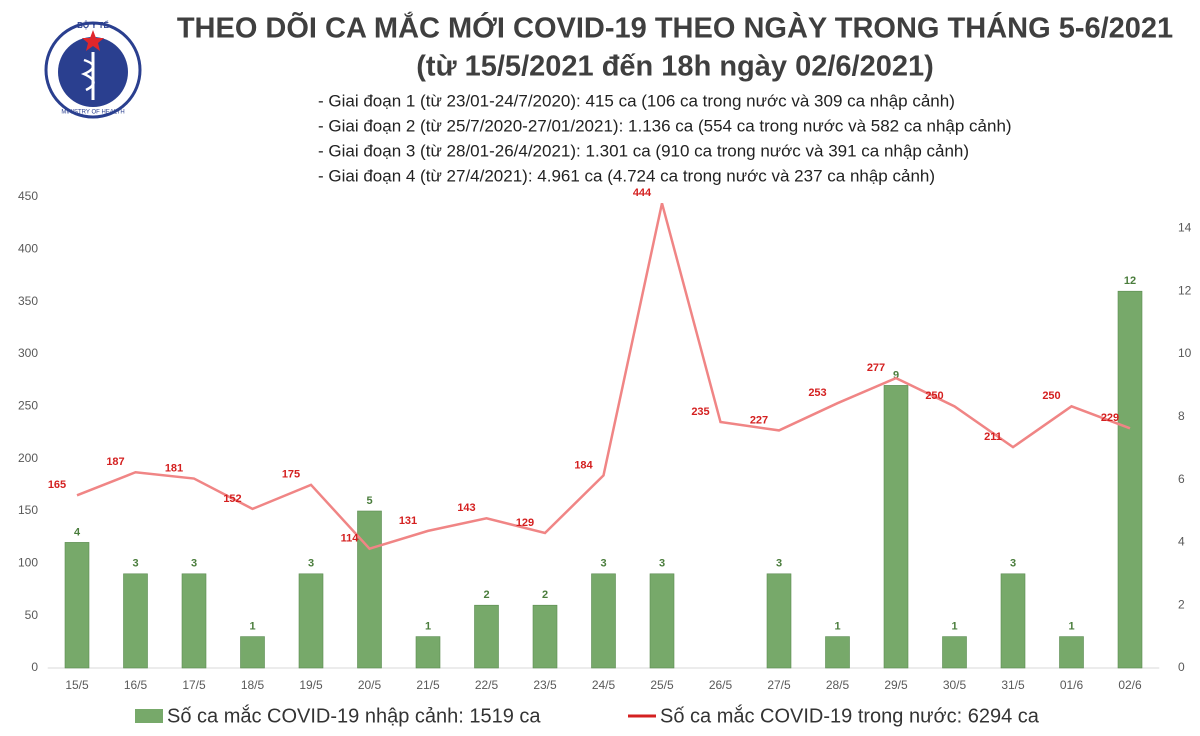 The width and height of the screenshot is (1200, 736). Describe the element at coordinates (28, 406) in the screenshot. I see `y-tick-label: 250` at that location.